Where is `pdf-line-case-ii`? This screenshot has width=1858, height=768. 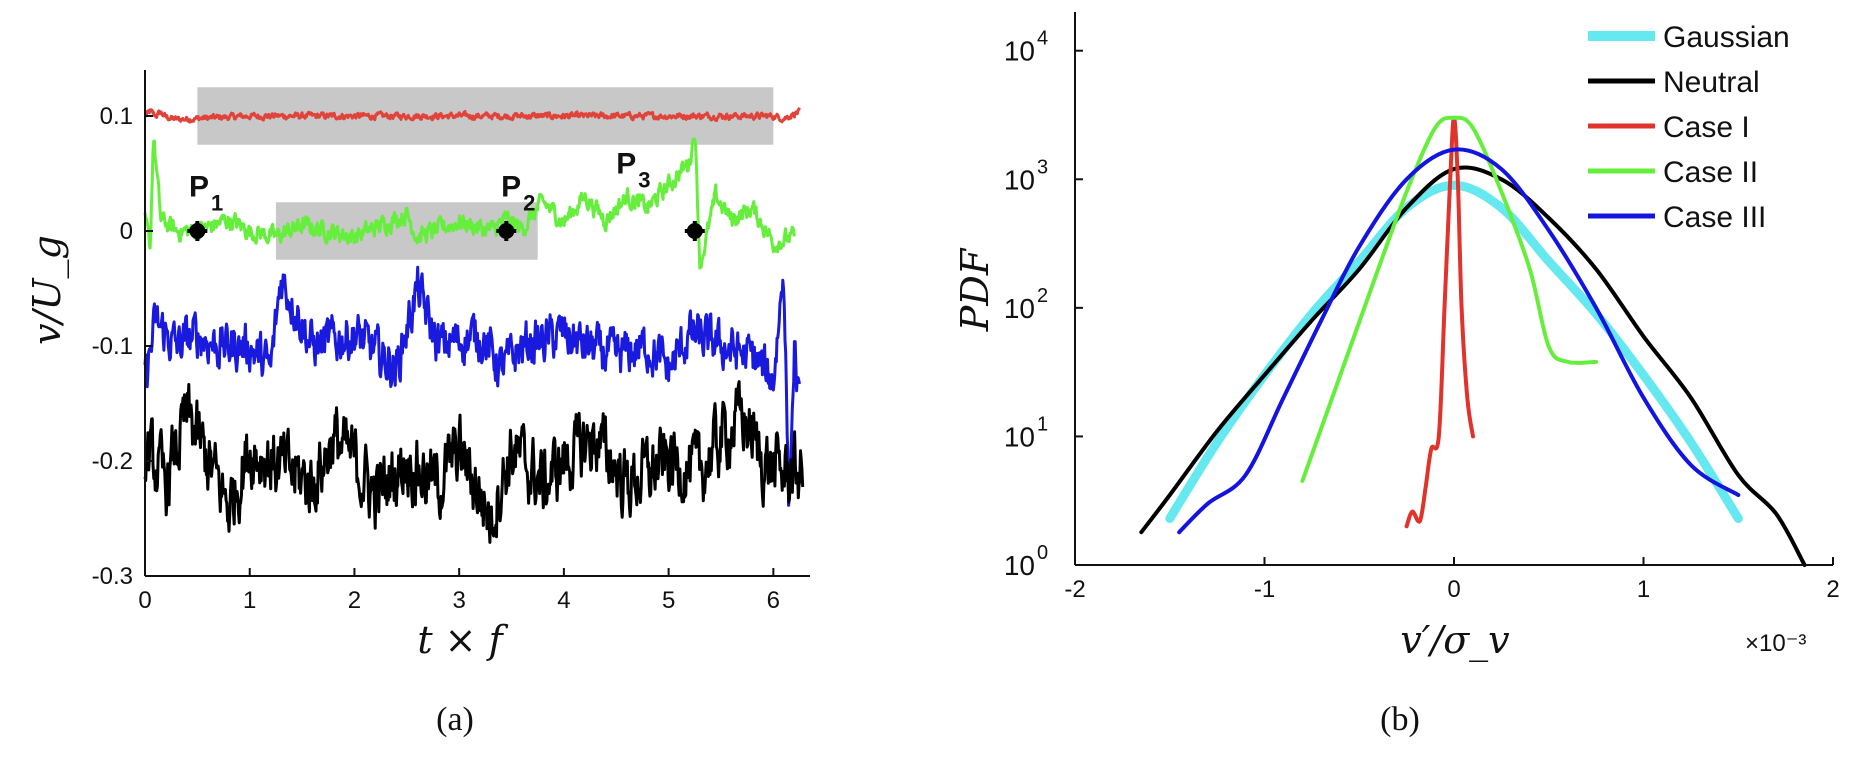 pdf-line-case-ii is located at coordinates (1449, 299).